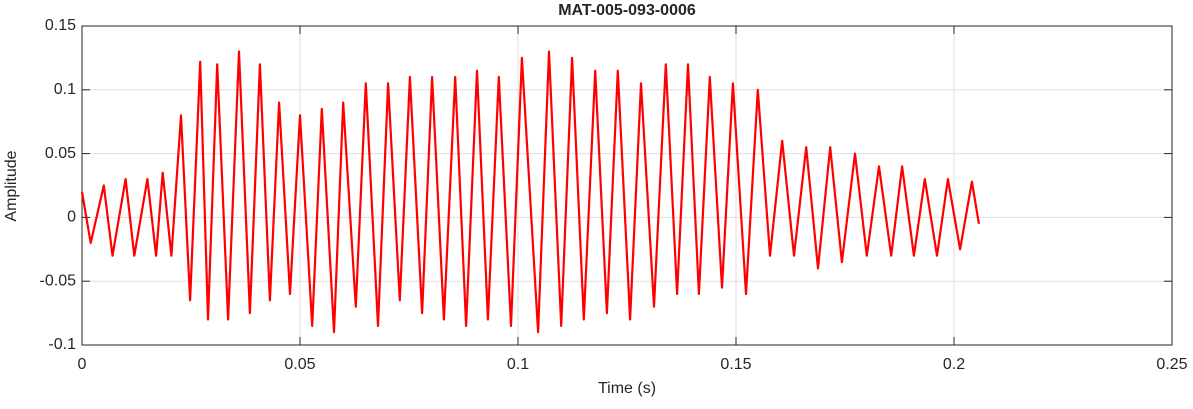 Image resolution: width=1193 pixels, height=409 pixels. I want to click on y-tick-label: -0.05, so click(58, 280).